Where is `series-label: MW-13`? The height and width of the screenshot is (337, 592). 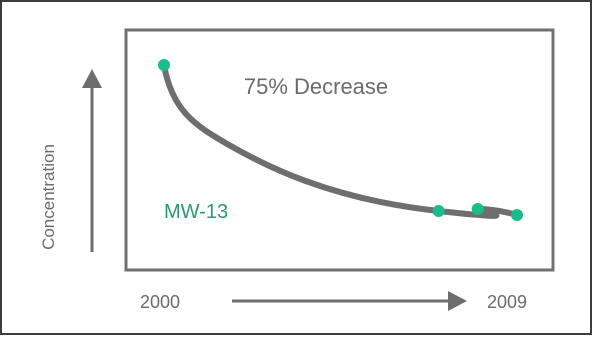 series-label: MW-13 is located at coordinates (196, 212).